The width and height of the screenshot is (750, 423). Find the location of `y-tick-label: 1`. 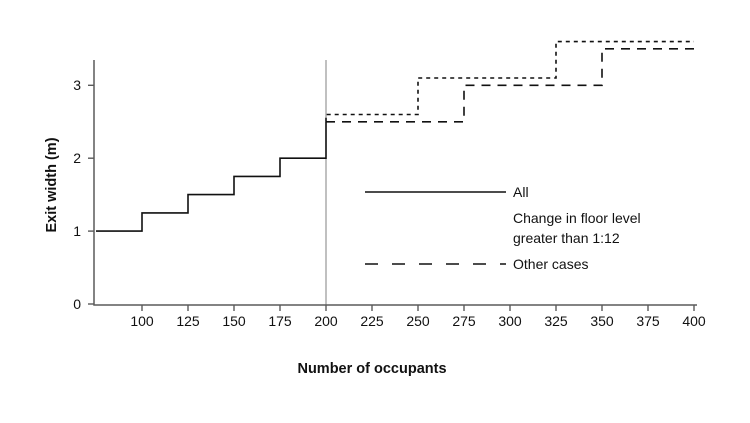

y-tick-label: 1 is located at coordinates (77, 231).